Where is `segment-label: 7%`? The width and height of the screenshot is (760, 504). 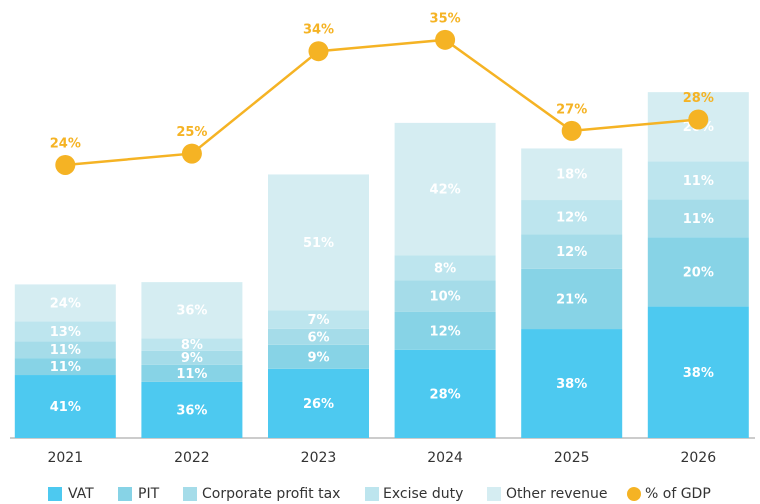
segment-label: 7% is located at coordinates (318, 320).